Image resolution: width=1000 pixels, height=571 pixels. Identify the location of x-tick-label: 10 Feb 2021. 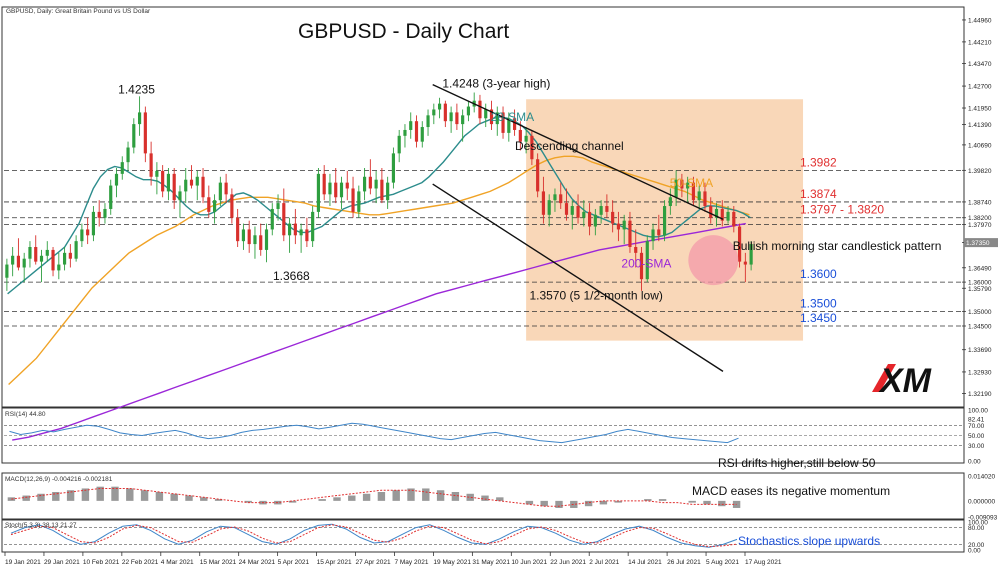
(101, 562).